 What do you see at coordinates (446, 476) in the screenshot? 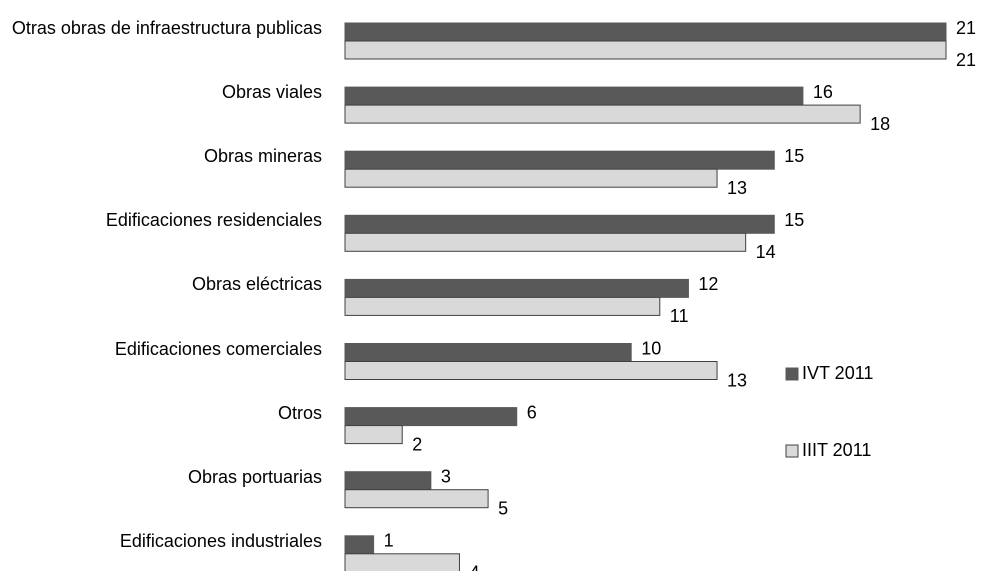
I see `value-label: 3` at bounding box center [446, 476].